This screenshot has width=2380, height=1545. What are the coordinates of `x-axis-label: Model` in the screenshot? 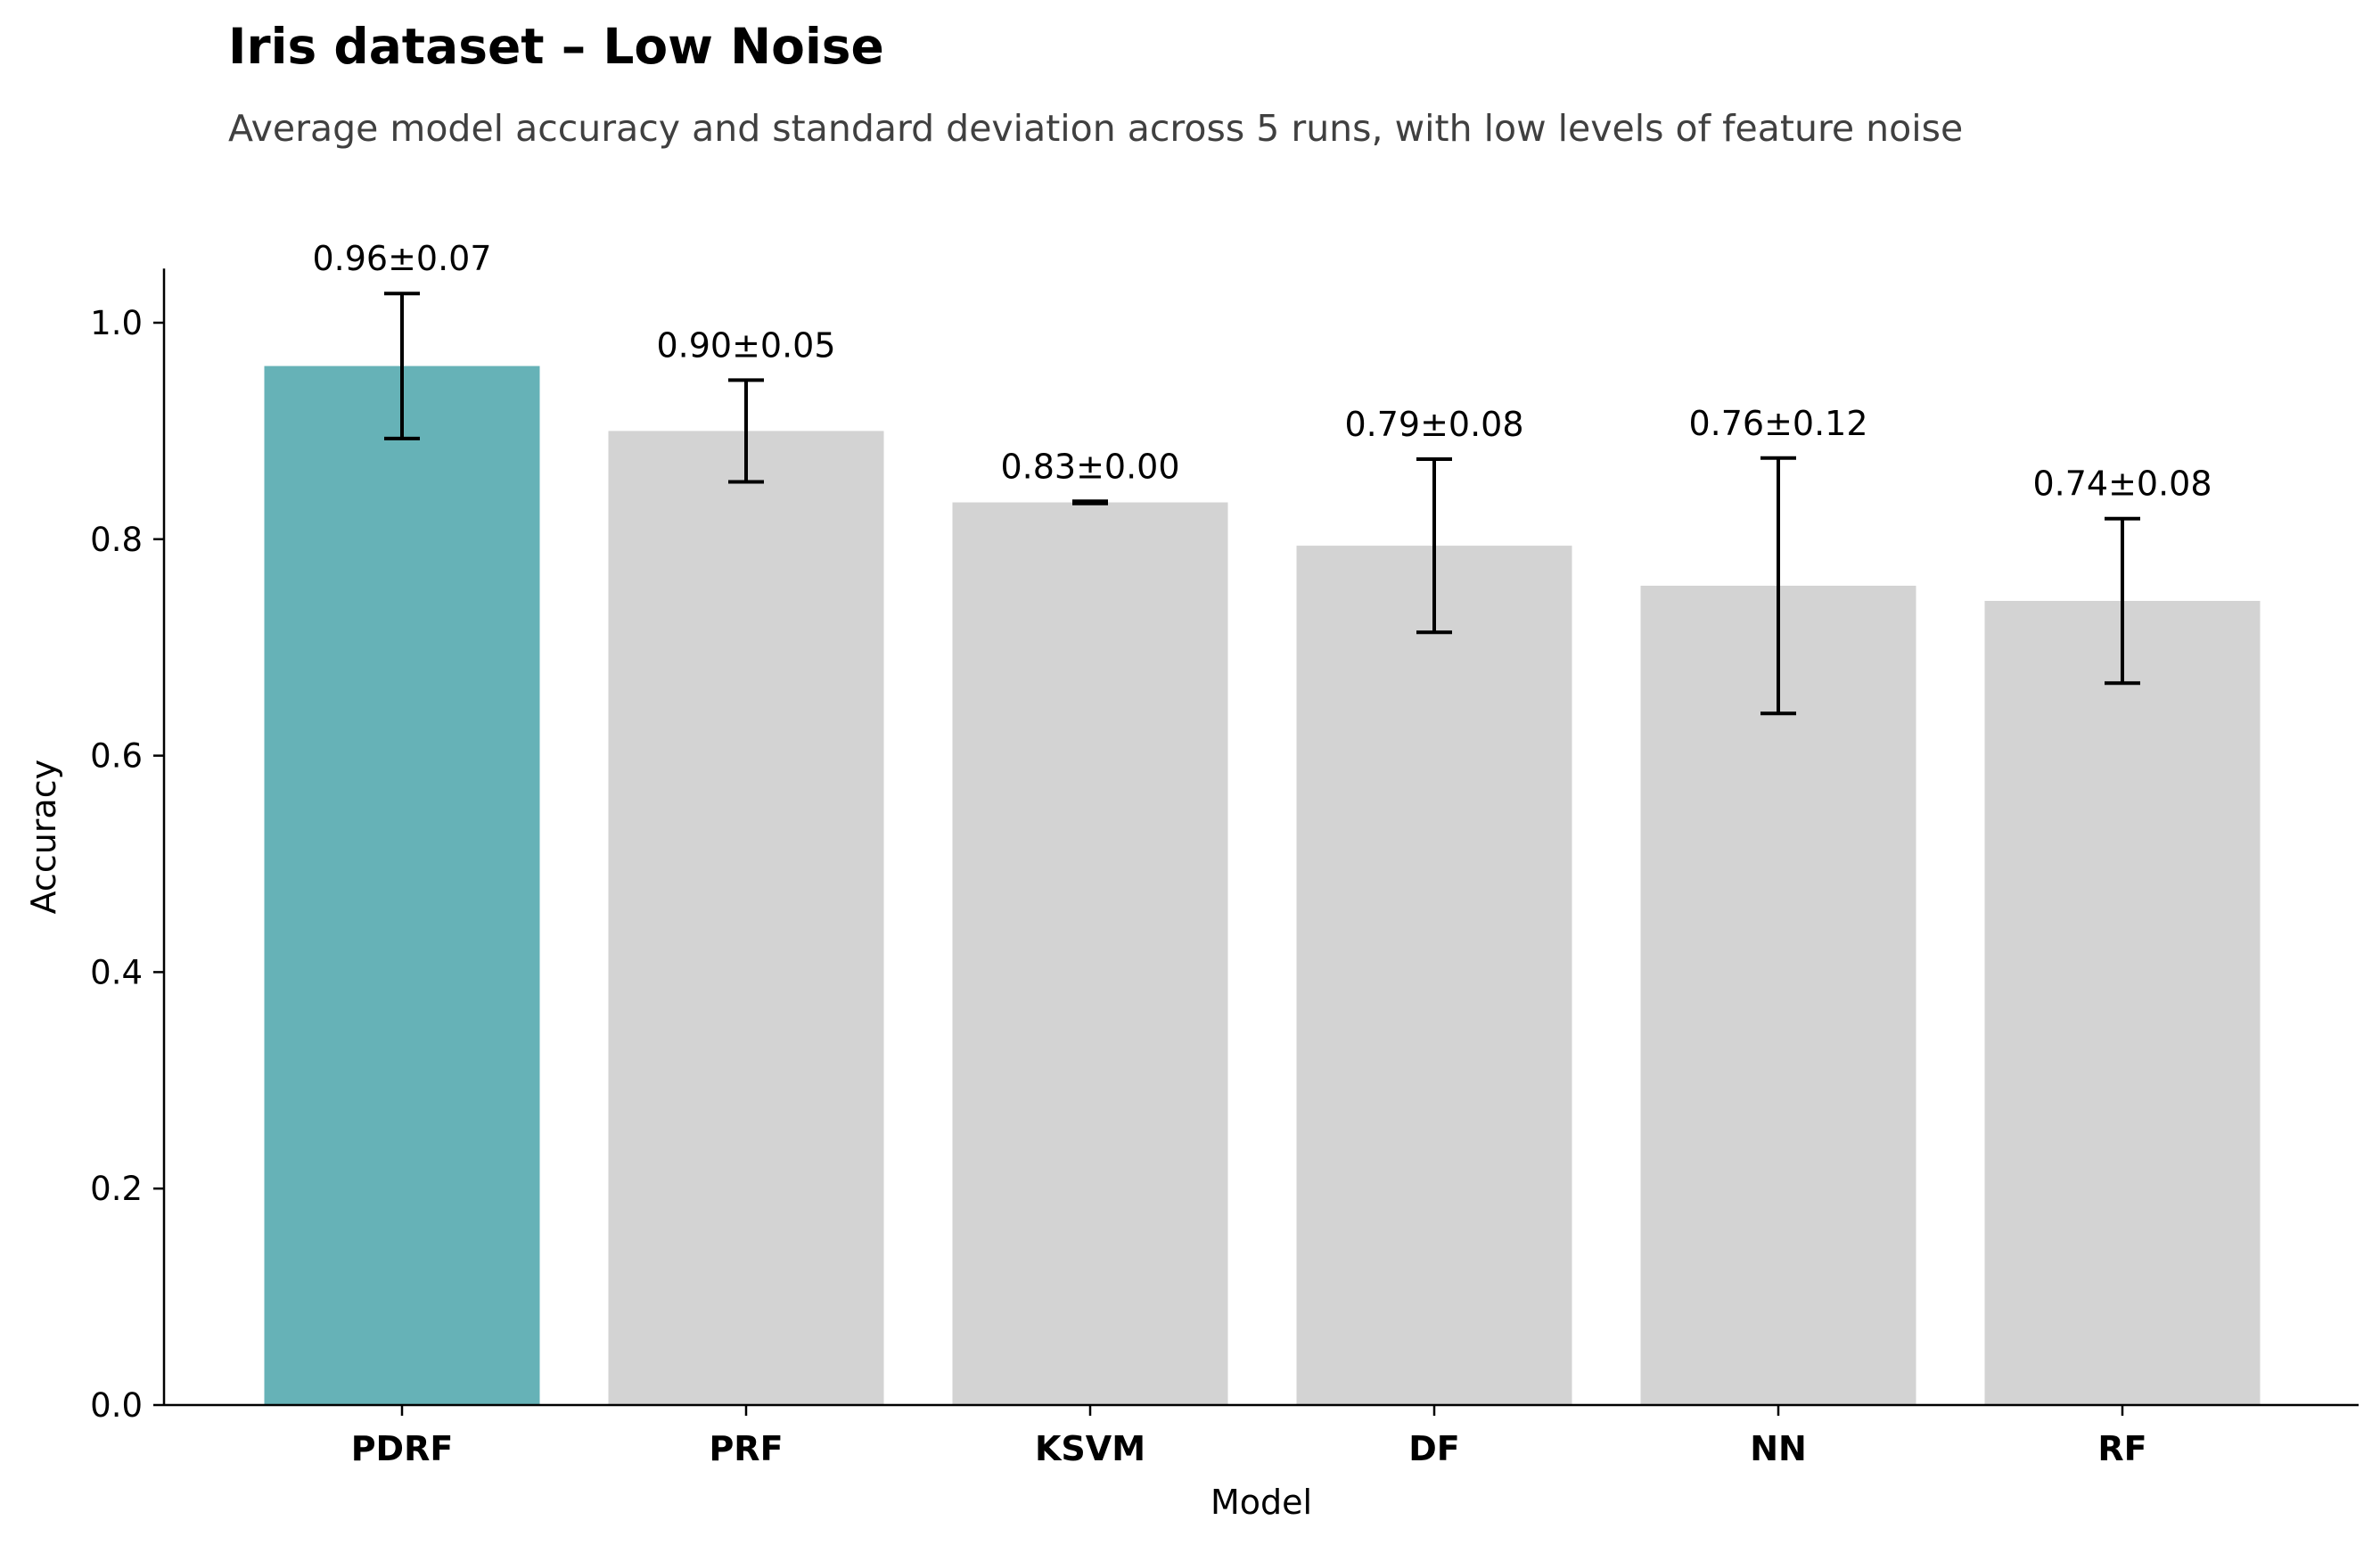 It's located at (1261, 1502).